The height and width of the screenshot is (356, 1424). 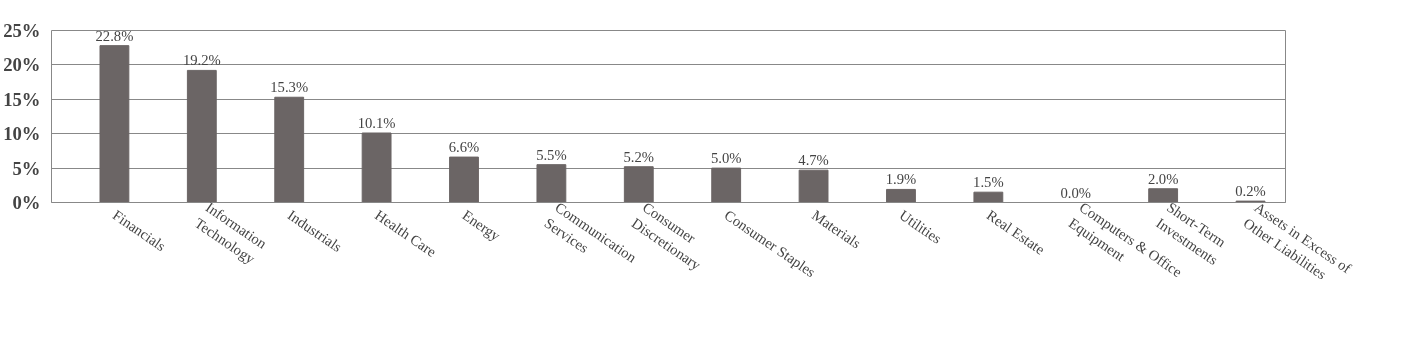 What do you see at coordinates (901, 179) in the screenshot?
I see `data-label: 1.9%` at bounding box center [901, 179].